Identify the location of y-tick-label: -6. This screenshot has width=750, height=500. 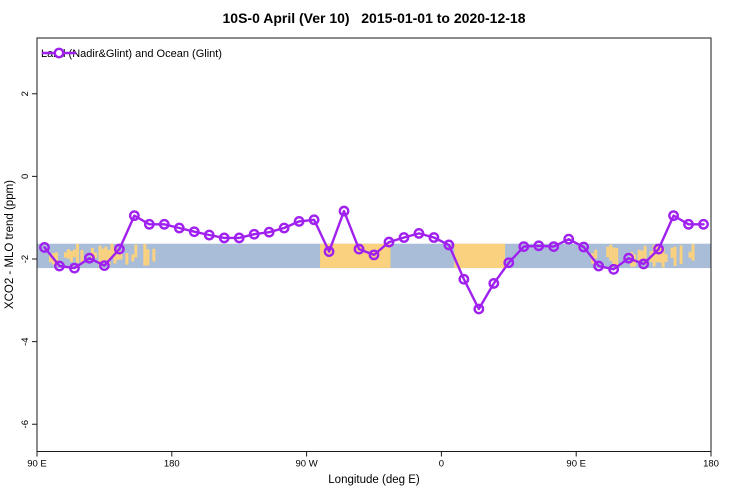
(25, 424).